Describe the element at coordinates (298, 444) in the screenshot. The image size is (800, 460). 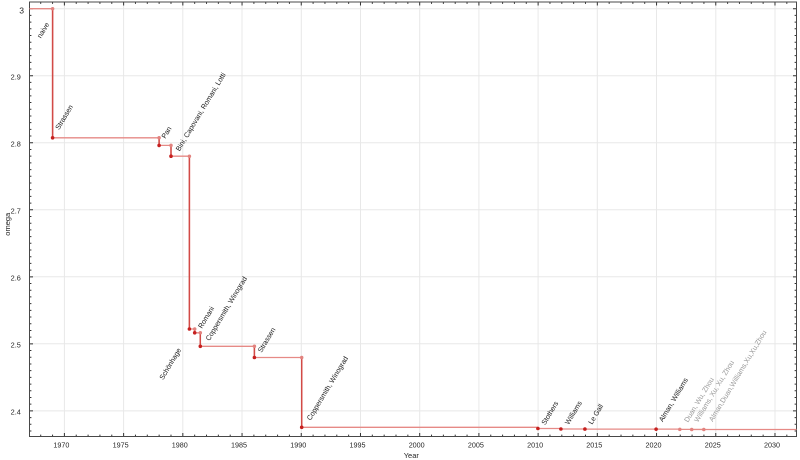
I see `svg-text: 1990` at that location.